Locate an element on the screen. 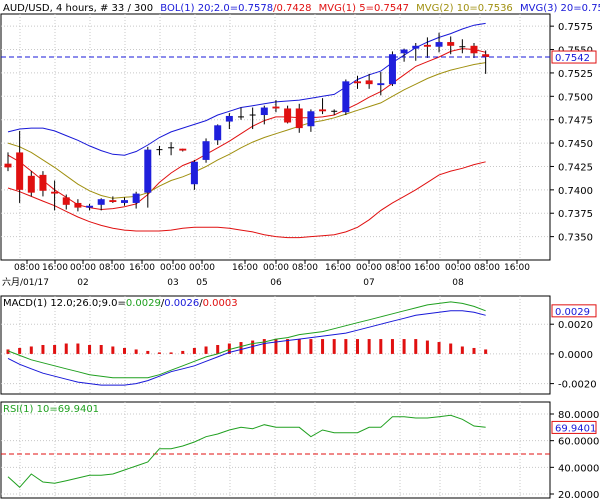 This screenshot has height=501, width=600. date-tick-label: 05 is located at coordinates (201, 283).